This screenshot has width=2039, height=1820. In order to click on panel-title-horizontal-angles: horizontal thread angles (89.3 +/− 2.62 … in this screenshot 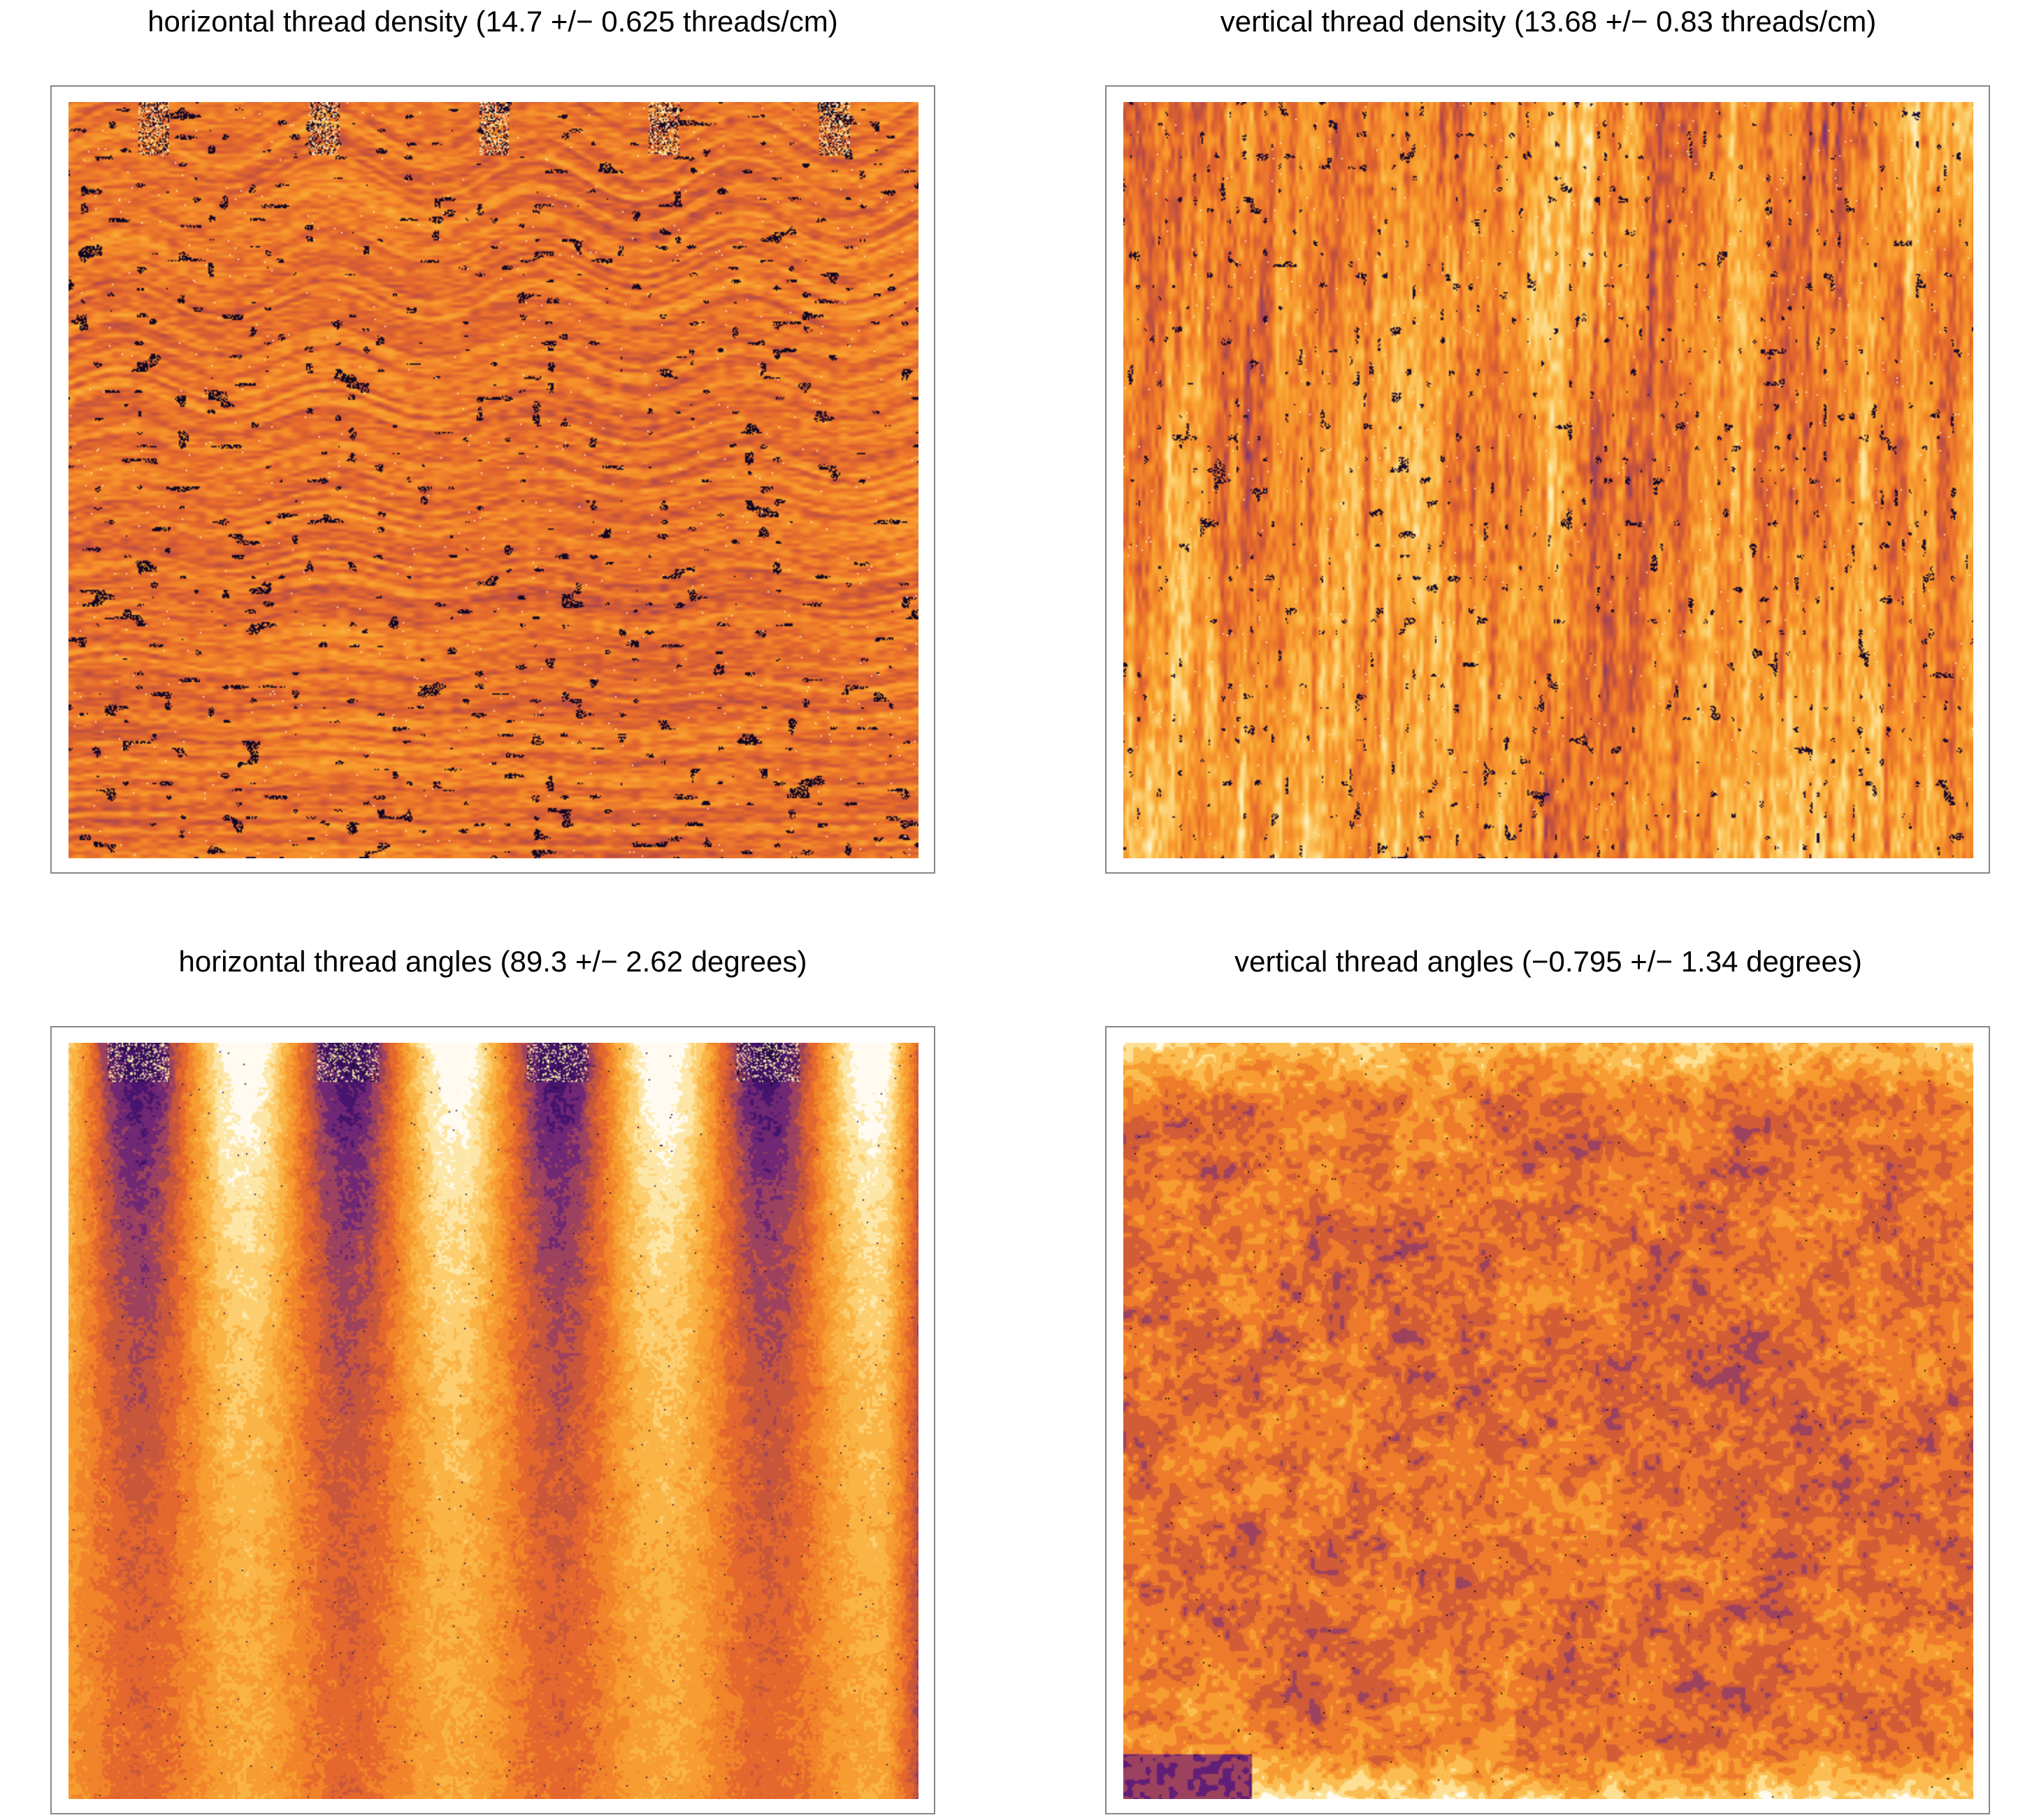, I will do `click(492, 962)`.